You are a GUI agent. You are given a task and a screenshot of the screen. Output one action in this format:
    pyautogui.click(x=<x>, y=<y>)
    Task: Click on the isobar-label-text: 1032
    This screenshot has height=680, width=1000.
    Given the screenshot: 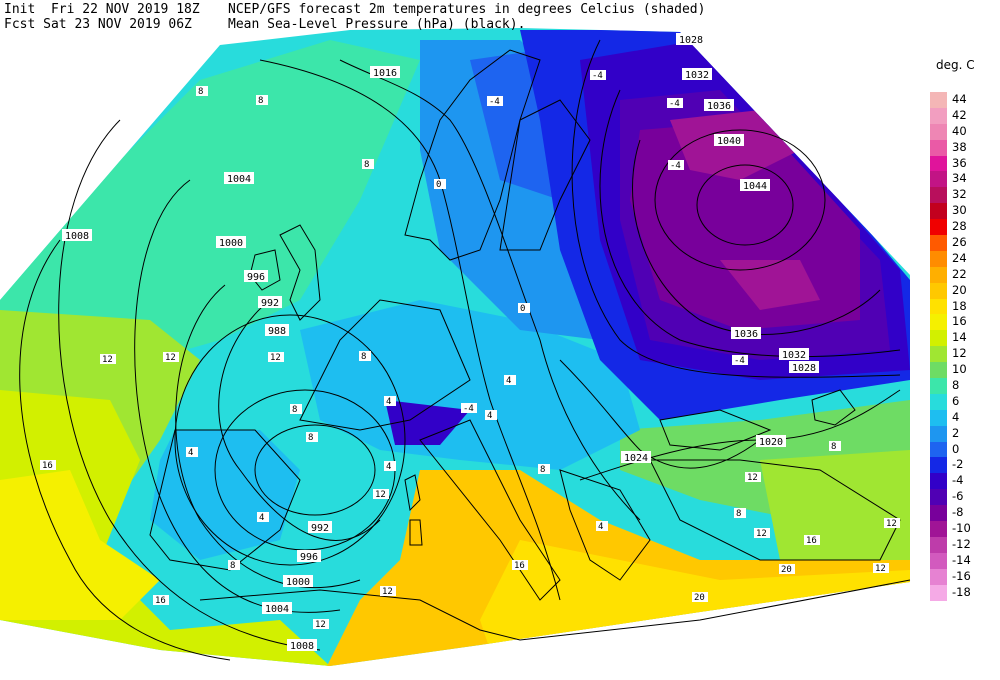 What is the action you would take?
    pyautogui.click(x=794, y=355)
    